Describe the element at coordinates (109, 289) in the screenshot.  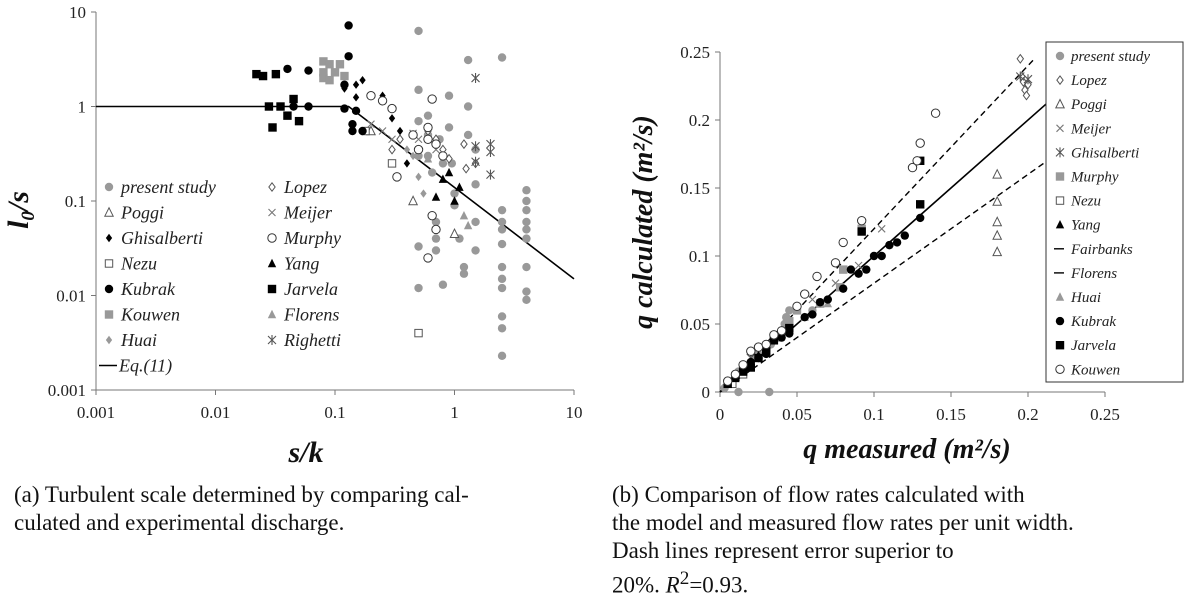
I see `a-legend-marker-kubrak` at that location.